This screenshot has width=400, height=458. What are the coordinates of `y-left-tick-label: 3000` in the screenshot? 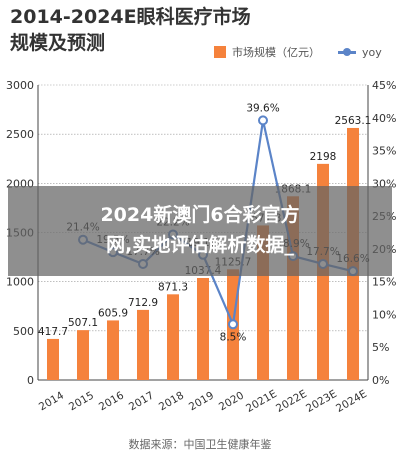 It's located at (20, 85).